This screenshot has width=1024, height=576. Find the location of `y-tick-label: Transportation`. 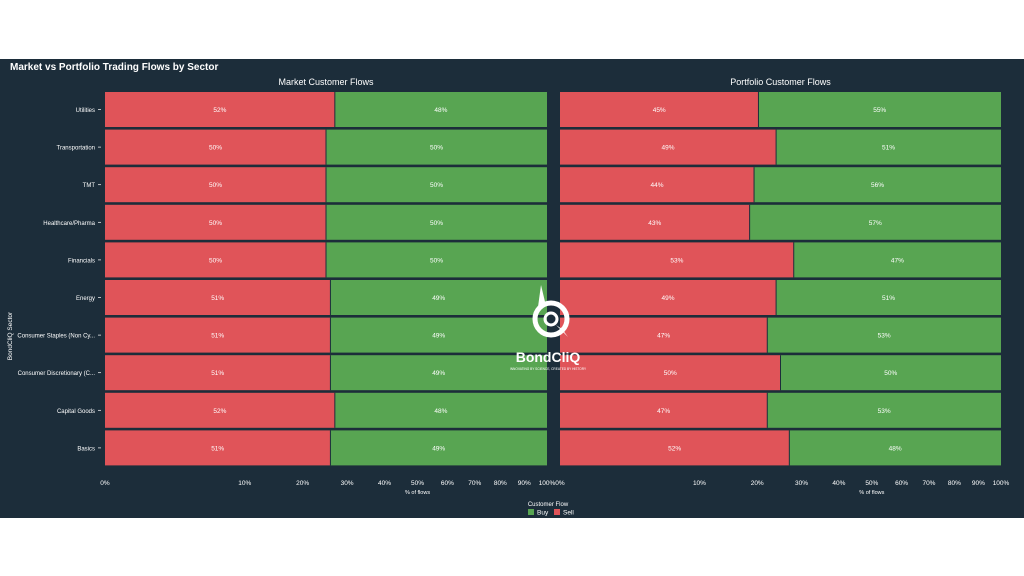

y-tick-label: Transportation is located at coordinates (76, 149).